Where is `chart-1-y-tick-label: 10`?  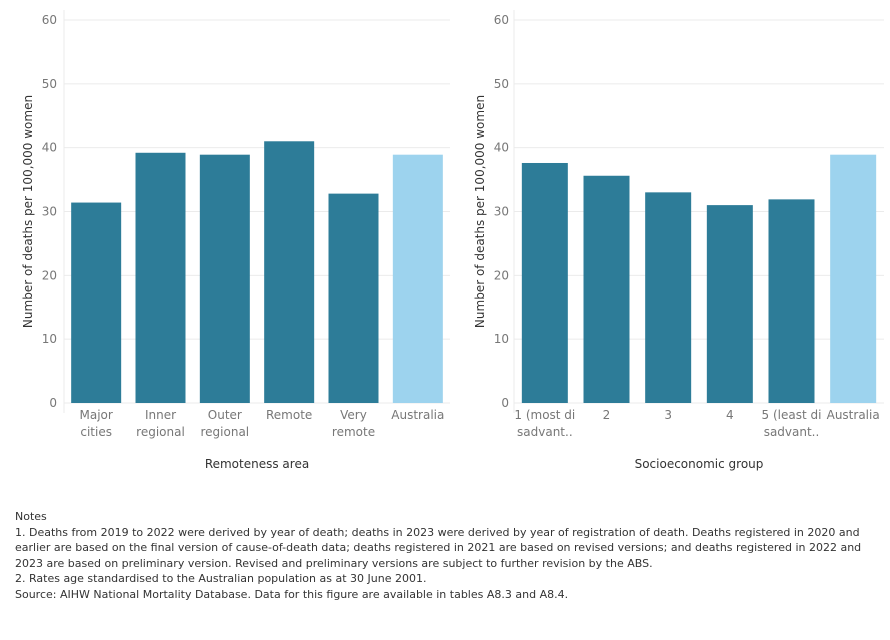 chart-1-y-tick-label: 10 is located at coordinates (501, 339).